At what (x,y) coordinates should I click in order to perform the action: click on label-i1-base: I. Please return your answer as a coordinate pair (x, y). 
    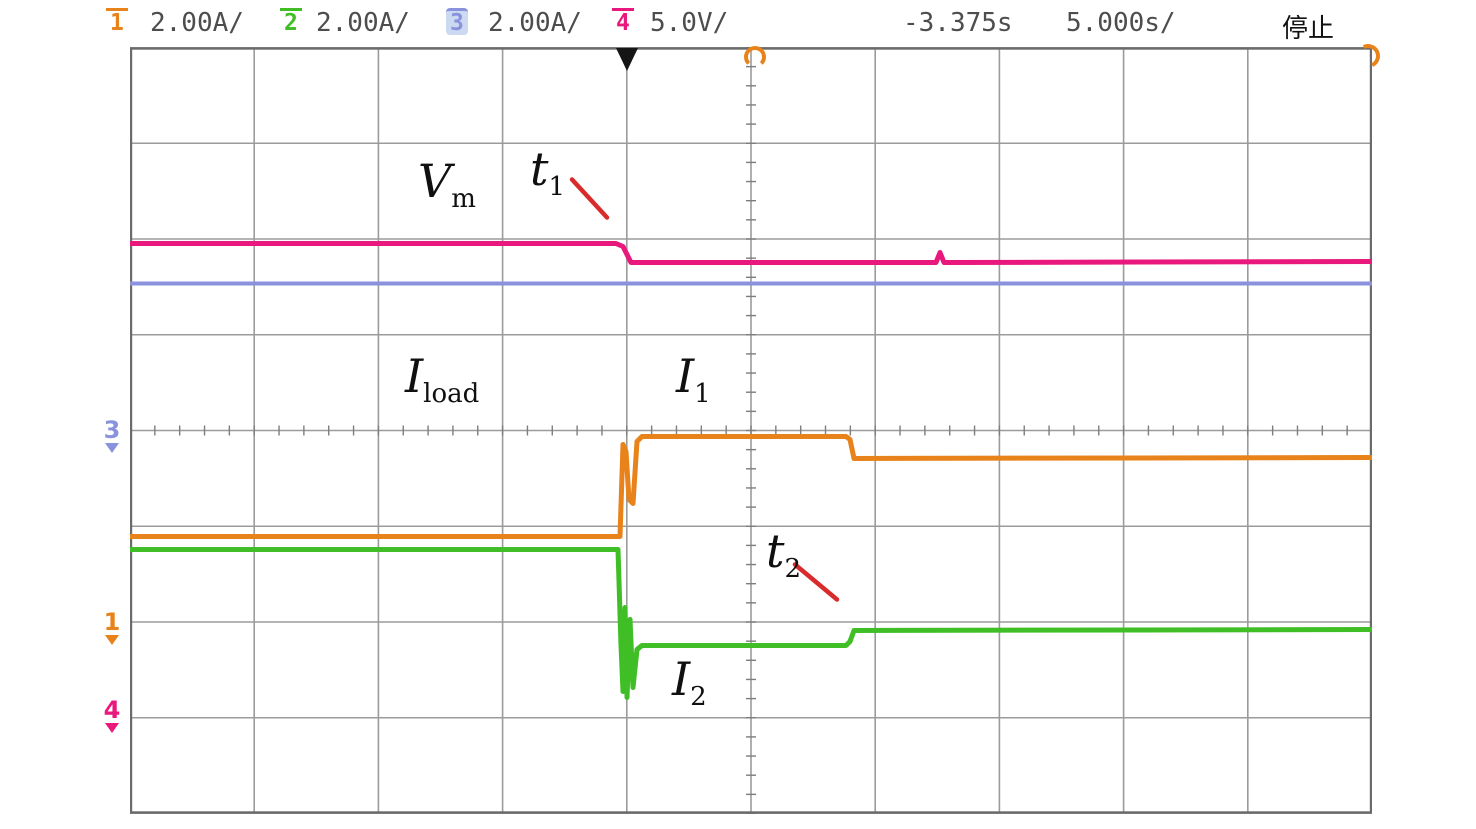
    Looking at the image, I should click on (685, 376).